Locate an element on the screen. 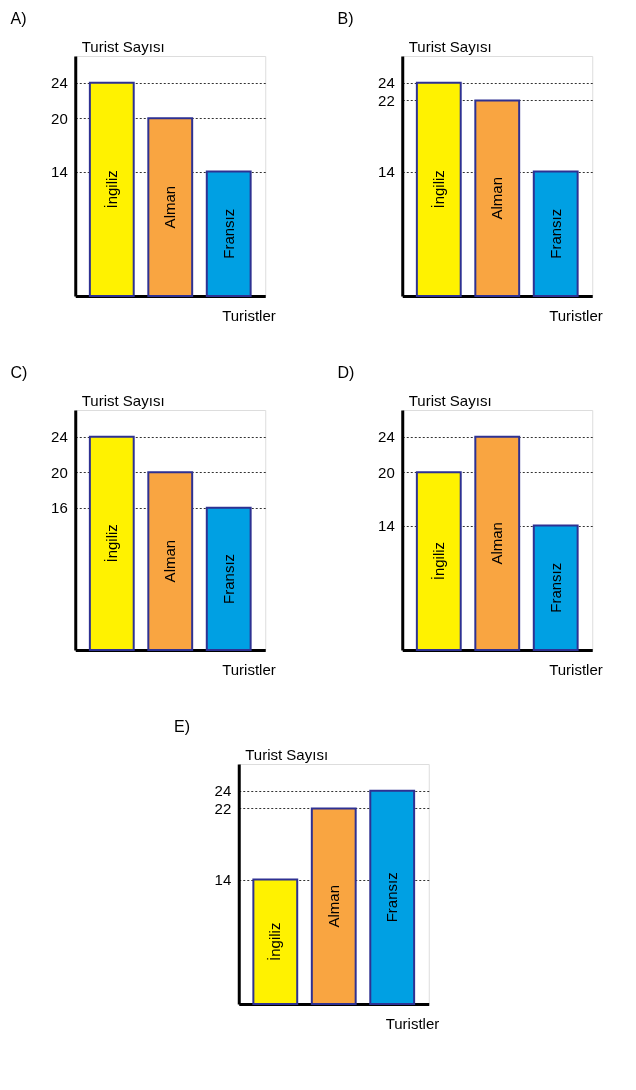  y-tick-label: 16 is located at coordinates (59, 508).